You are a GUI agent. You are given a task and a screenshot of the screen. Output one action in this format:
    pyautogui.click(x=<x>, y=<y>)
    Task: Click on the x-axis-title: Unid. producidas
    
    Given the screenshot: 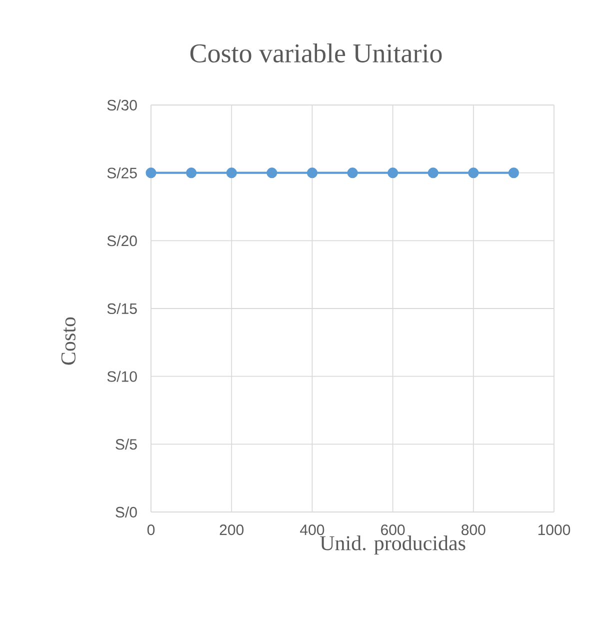 What is the action you would take?
    pyautogui.click(x=393, y=545)
    